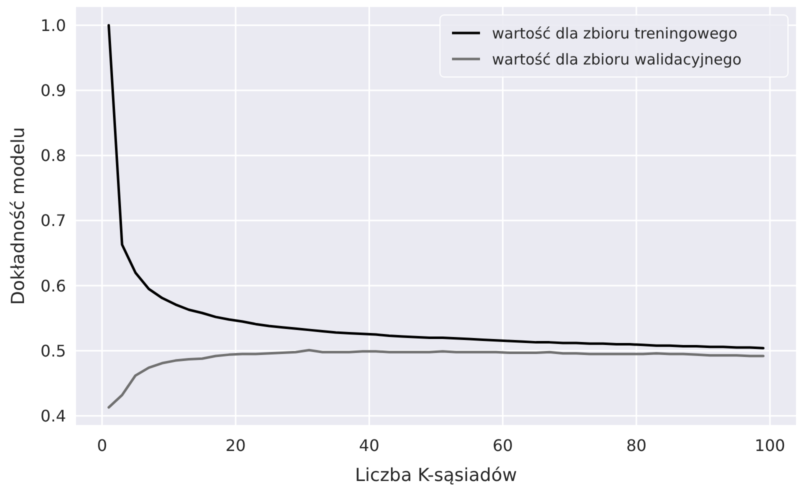  What do you see at coordinates (102, 445) in the screenshot?
I see `x-tick-label: 0` at bounding box center [102, 445].